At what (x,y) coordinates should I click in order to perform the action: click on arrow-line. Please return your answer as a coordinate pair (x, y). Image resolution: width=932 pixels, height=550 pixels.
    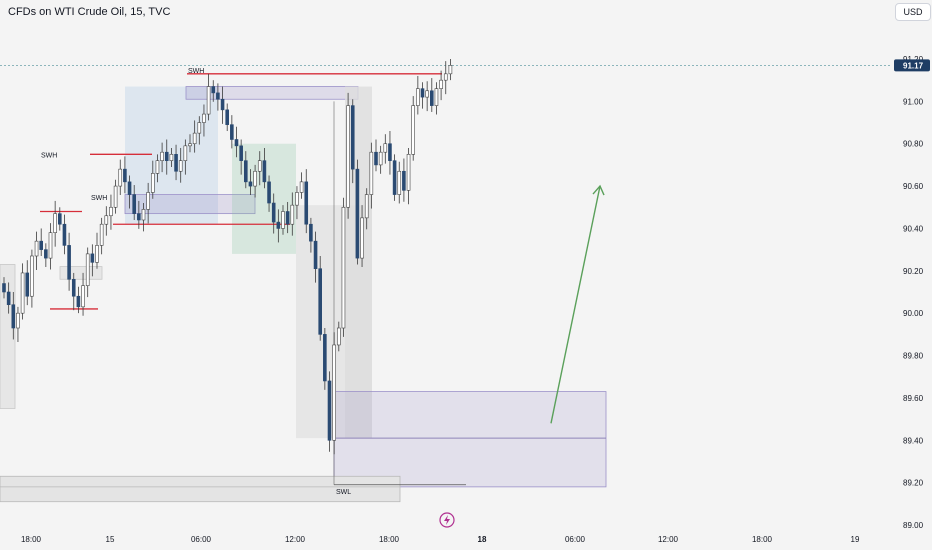
    Looking at the image, I should click on (575, 304).